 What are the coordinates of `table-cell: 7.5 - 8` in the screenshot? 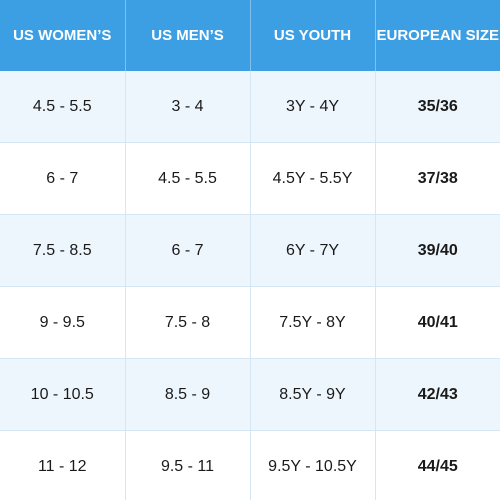 It's located at (188, 322).